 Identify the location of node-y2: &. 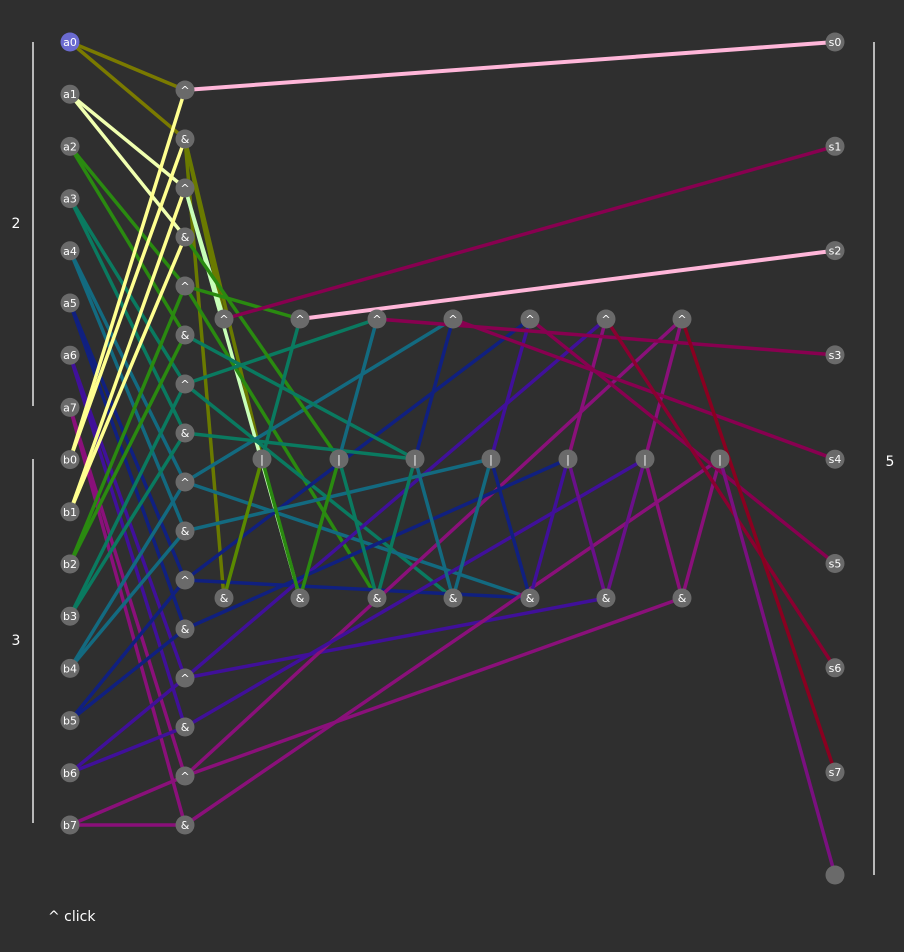
(185, 335).